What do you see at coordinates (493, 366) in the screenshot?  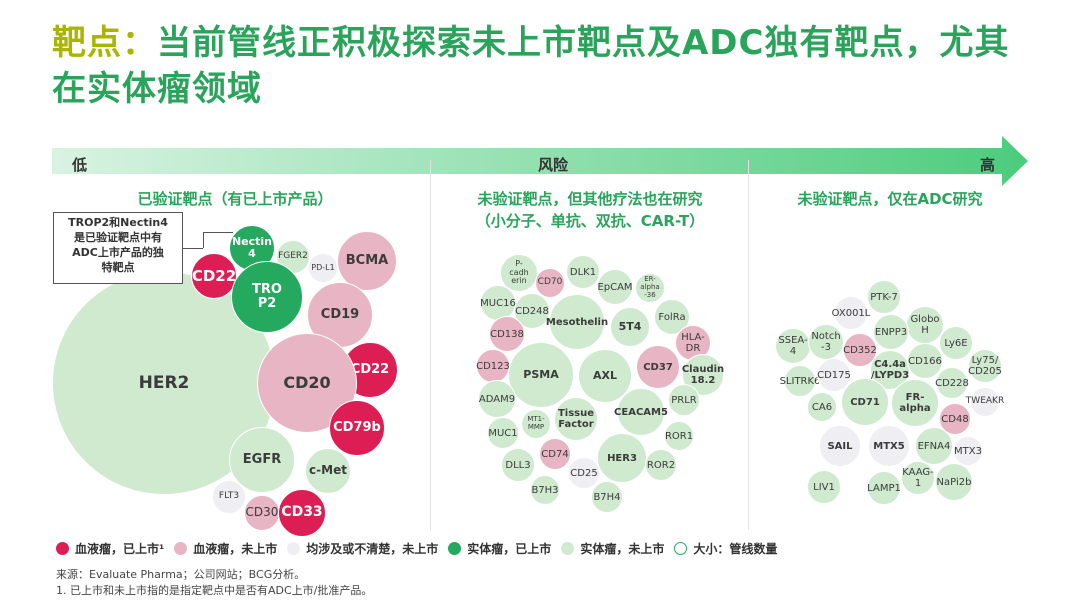 I see `target-bubble: CD123` at bounding box center [493, 366].